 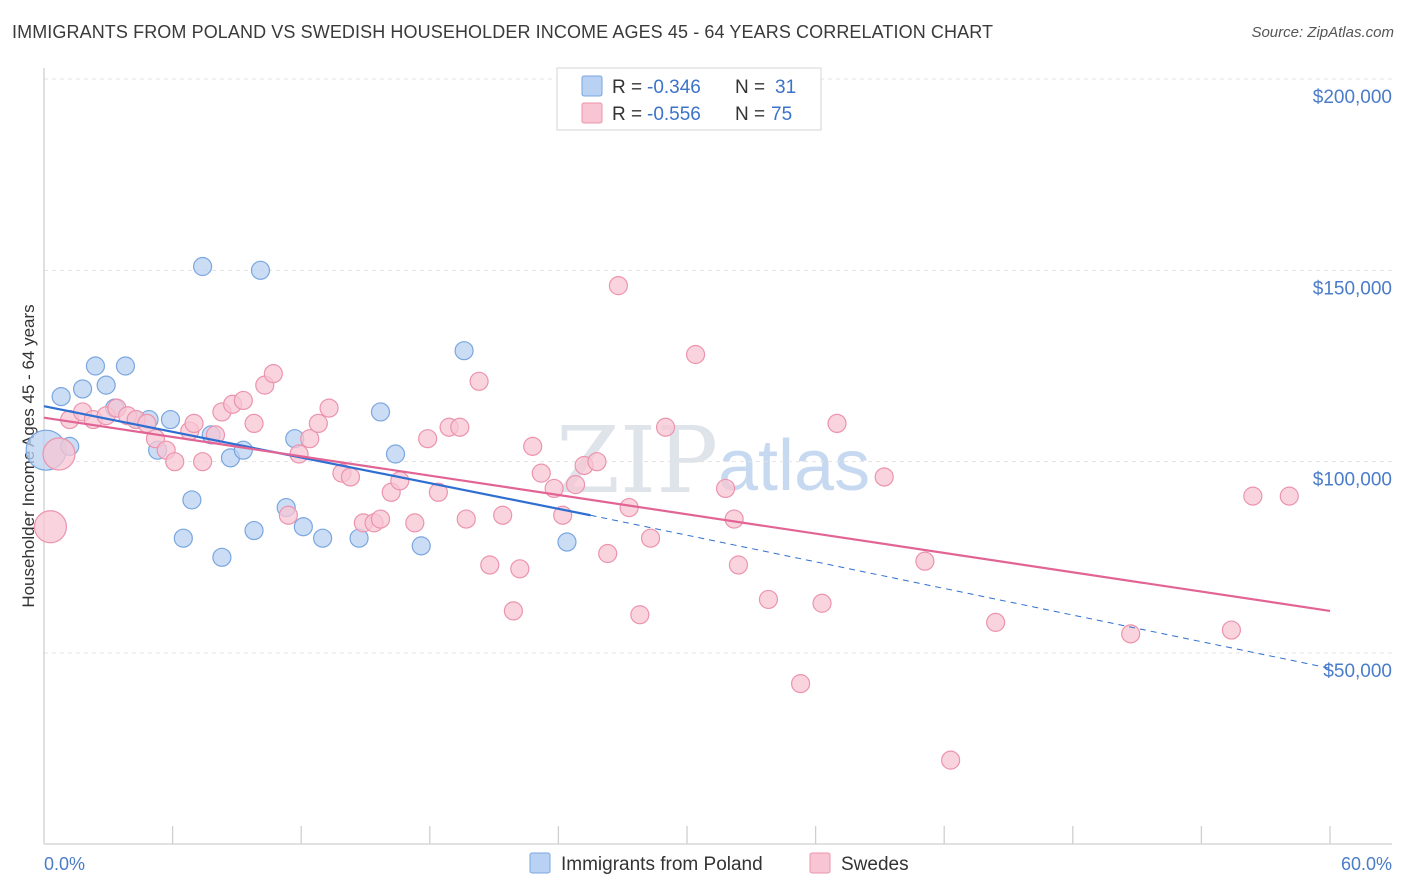 What do you see at coordinates (662, 864) in the screenshot?
I see `series-legend-label-poland: Immigrants from Poland` at bounding box center [662, 864].